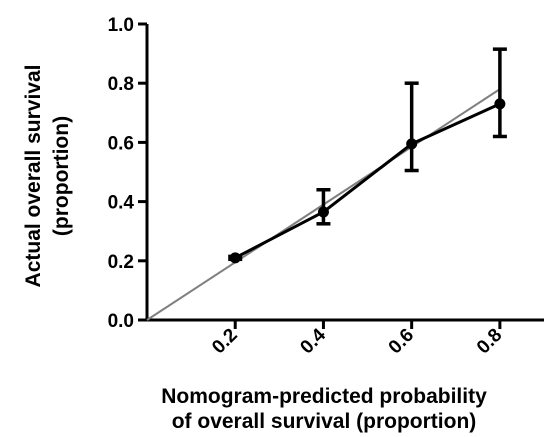 The height and width of the screenshot is (437, 545). What do you see at coordinates (121, 143) in the screenshot?
I see `y-tick-label: 0.6` at bounding box center [121, 143].